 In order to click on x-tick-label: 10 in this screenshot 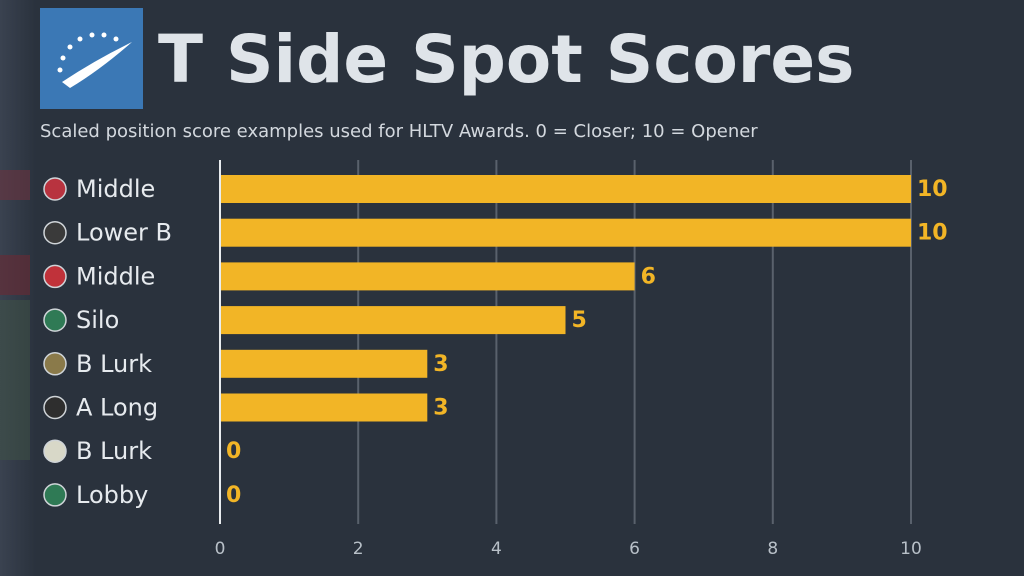, I will do `click(911, 549)`.